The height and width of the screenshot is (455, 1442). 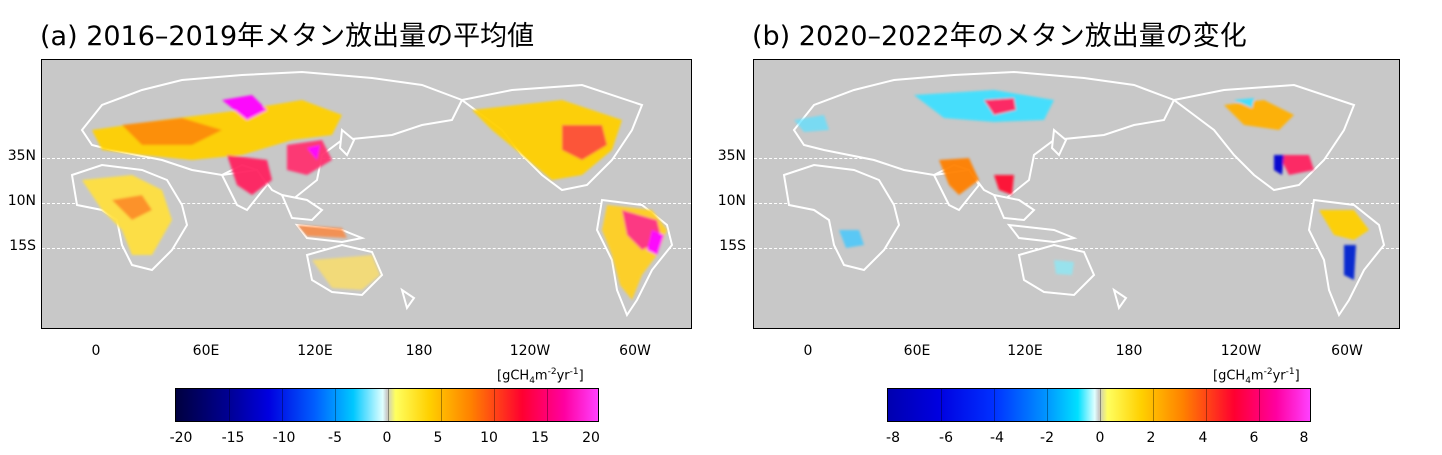 What do you see at coordinates (997, 438) in the screenshot?
I see `panel-b-cbar-tick: -4` at bounding box center [997, 438].